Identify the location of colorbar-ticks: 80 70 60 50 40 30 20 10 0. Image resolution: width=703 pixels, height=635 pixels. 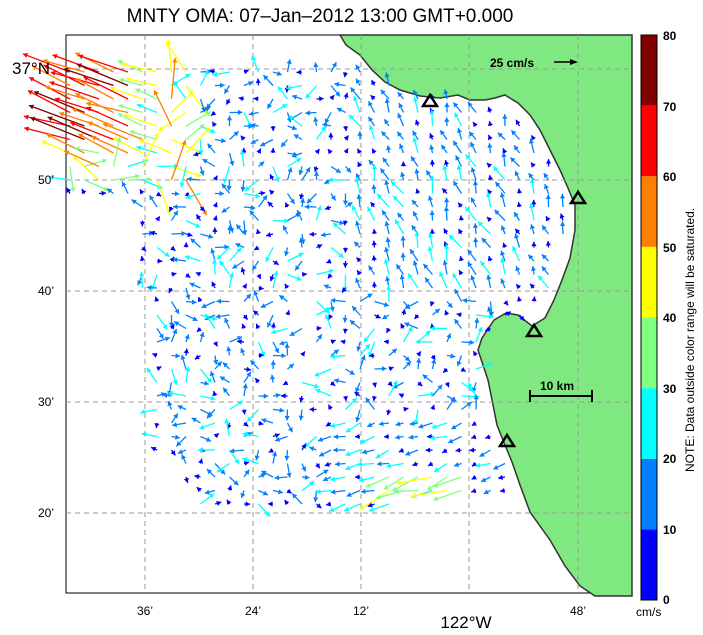
(670, 318).